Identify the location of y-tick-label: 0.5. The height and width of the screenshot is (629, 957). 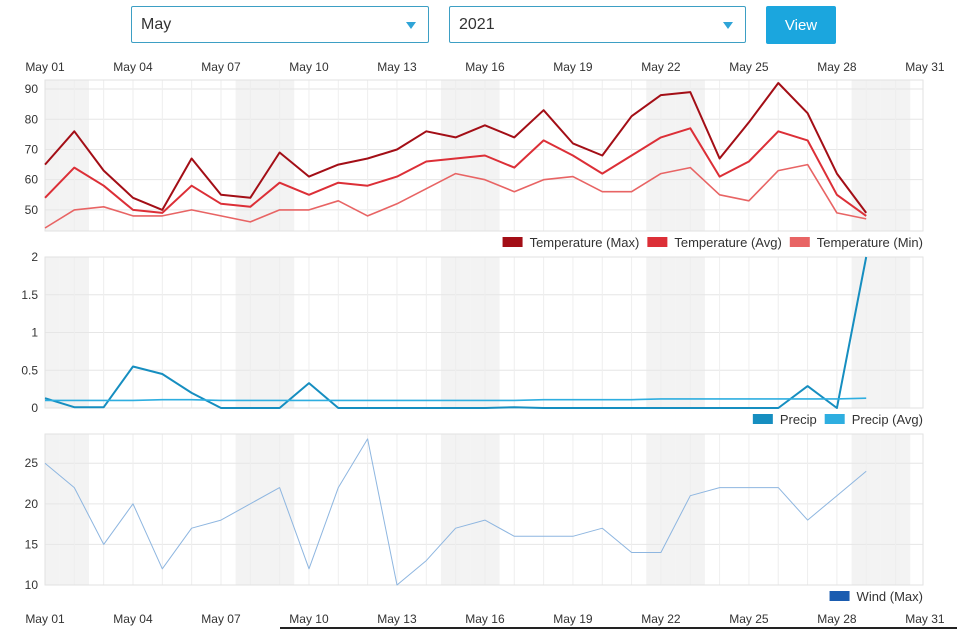
(29, 370).